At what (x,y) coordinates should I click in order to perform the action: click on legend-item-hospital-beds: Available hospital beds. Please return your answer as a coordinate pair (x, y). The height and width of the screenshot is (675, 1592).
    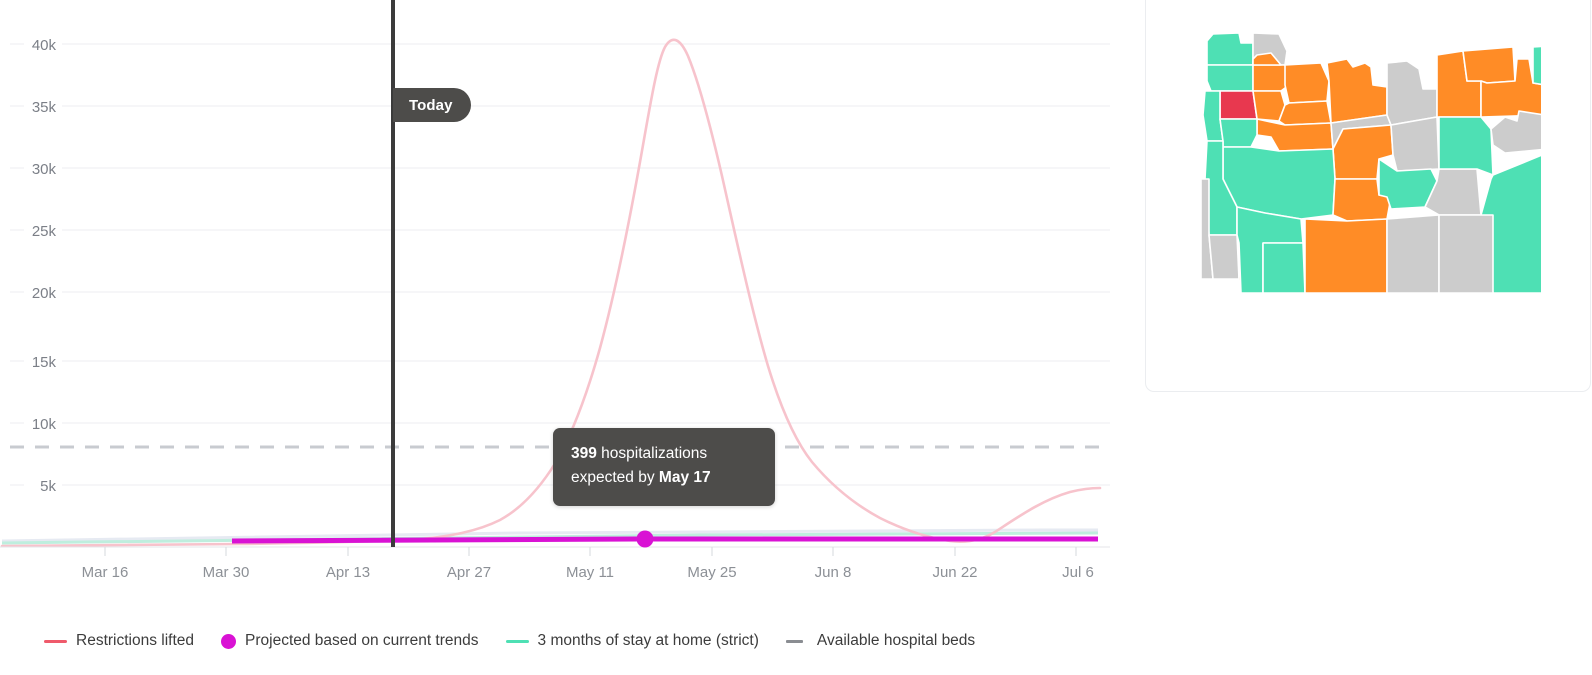
    Looking at the image, I should click on (880, 641).